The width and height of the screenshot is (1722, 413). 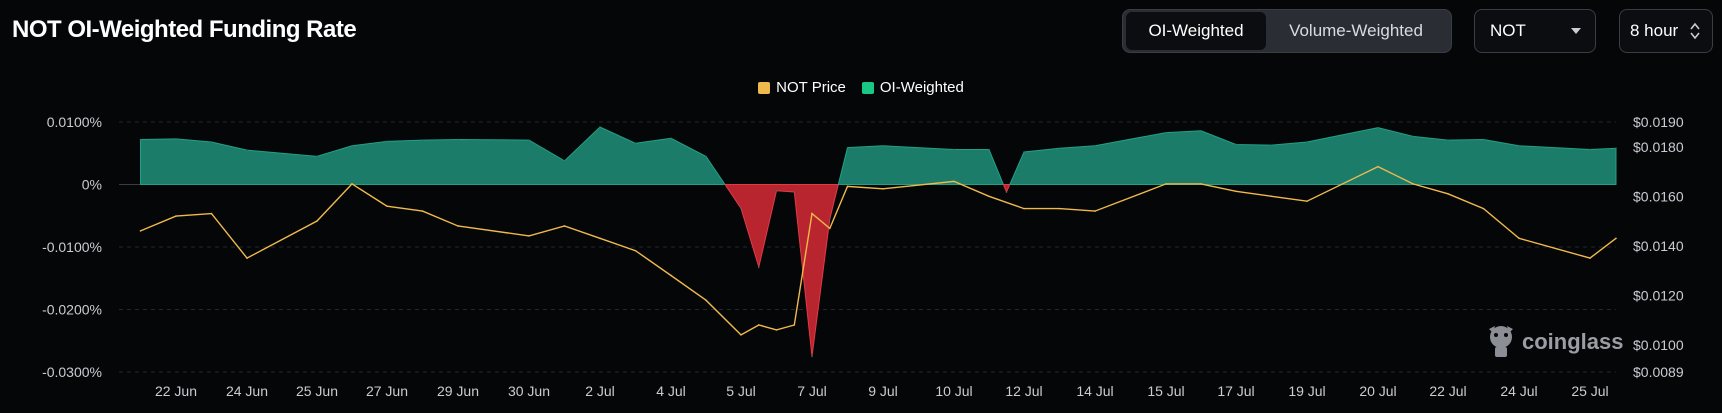 I want to click on tab-oi-weighted: OI-Weighted, so click(x=1196, y=31).